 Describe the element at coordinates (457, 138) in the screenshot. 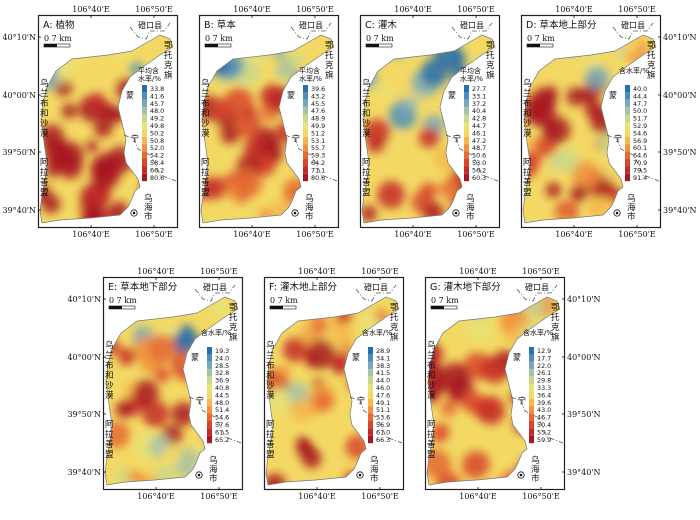

I see `place-label-ning: 宁` at that location.